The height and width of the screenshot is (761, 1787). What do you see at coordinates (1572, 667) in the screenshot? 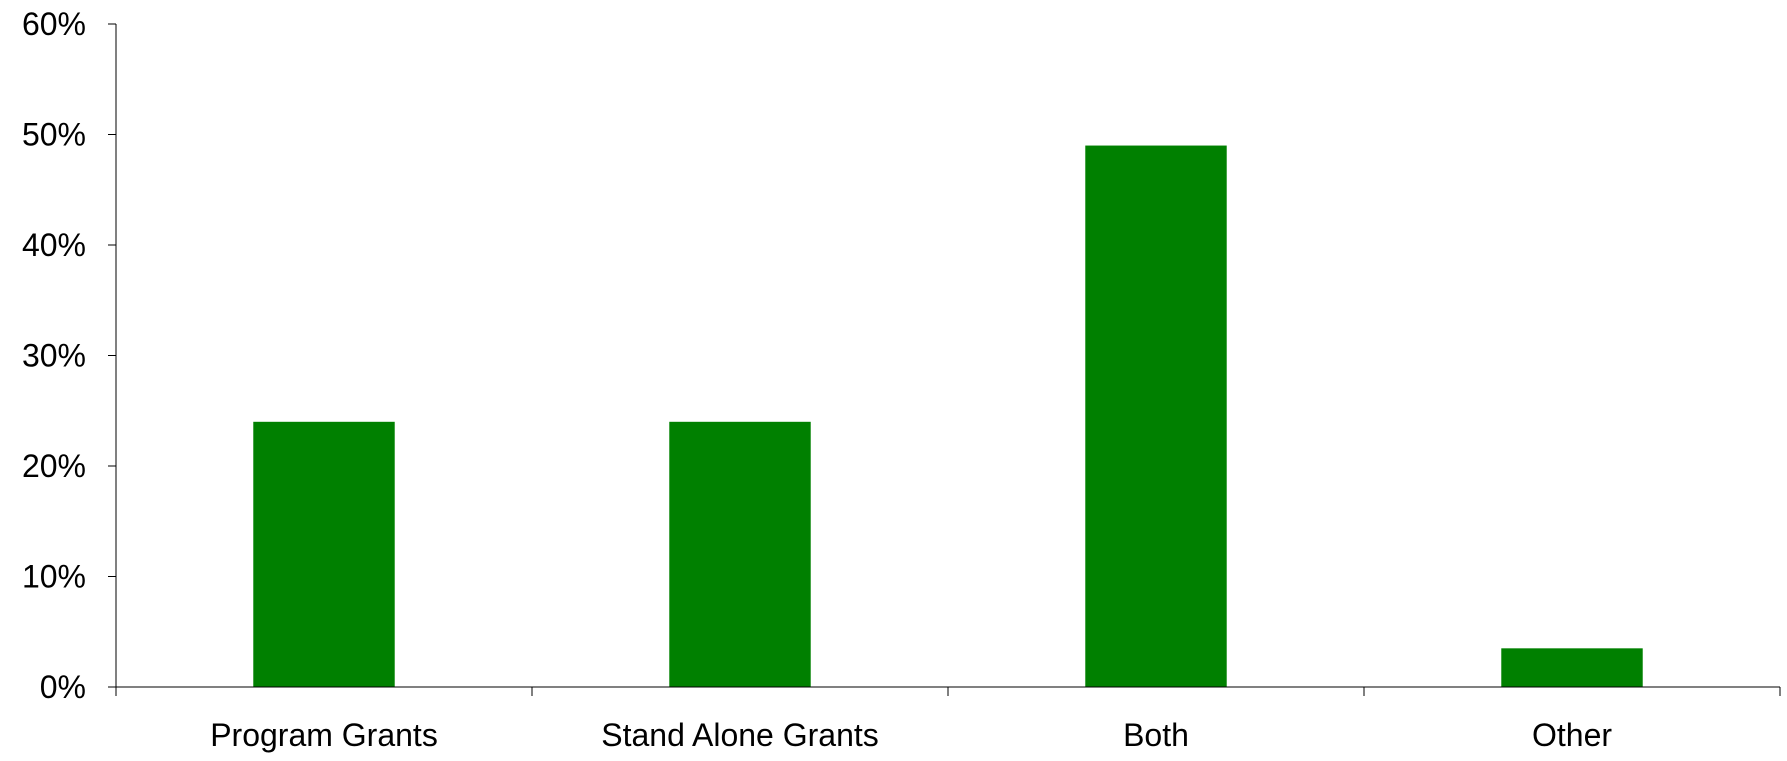
I see `bar-other` at bounding box center [1572, 667].